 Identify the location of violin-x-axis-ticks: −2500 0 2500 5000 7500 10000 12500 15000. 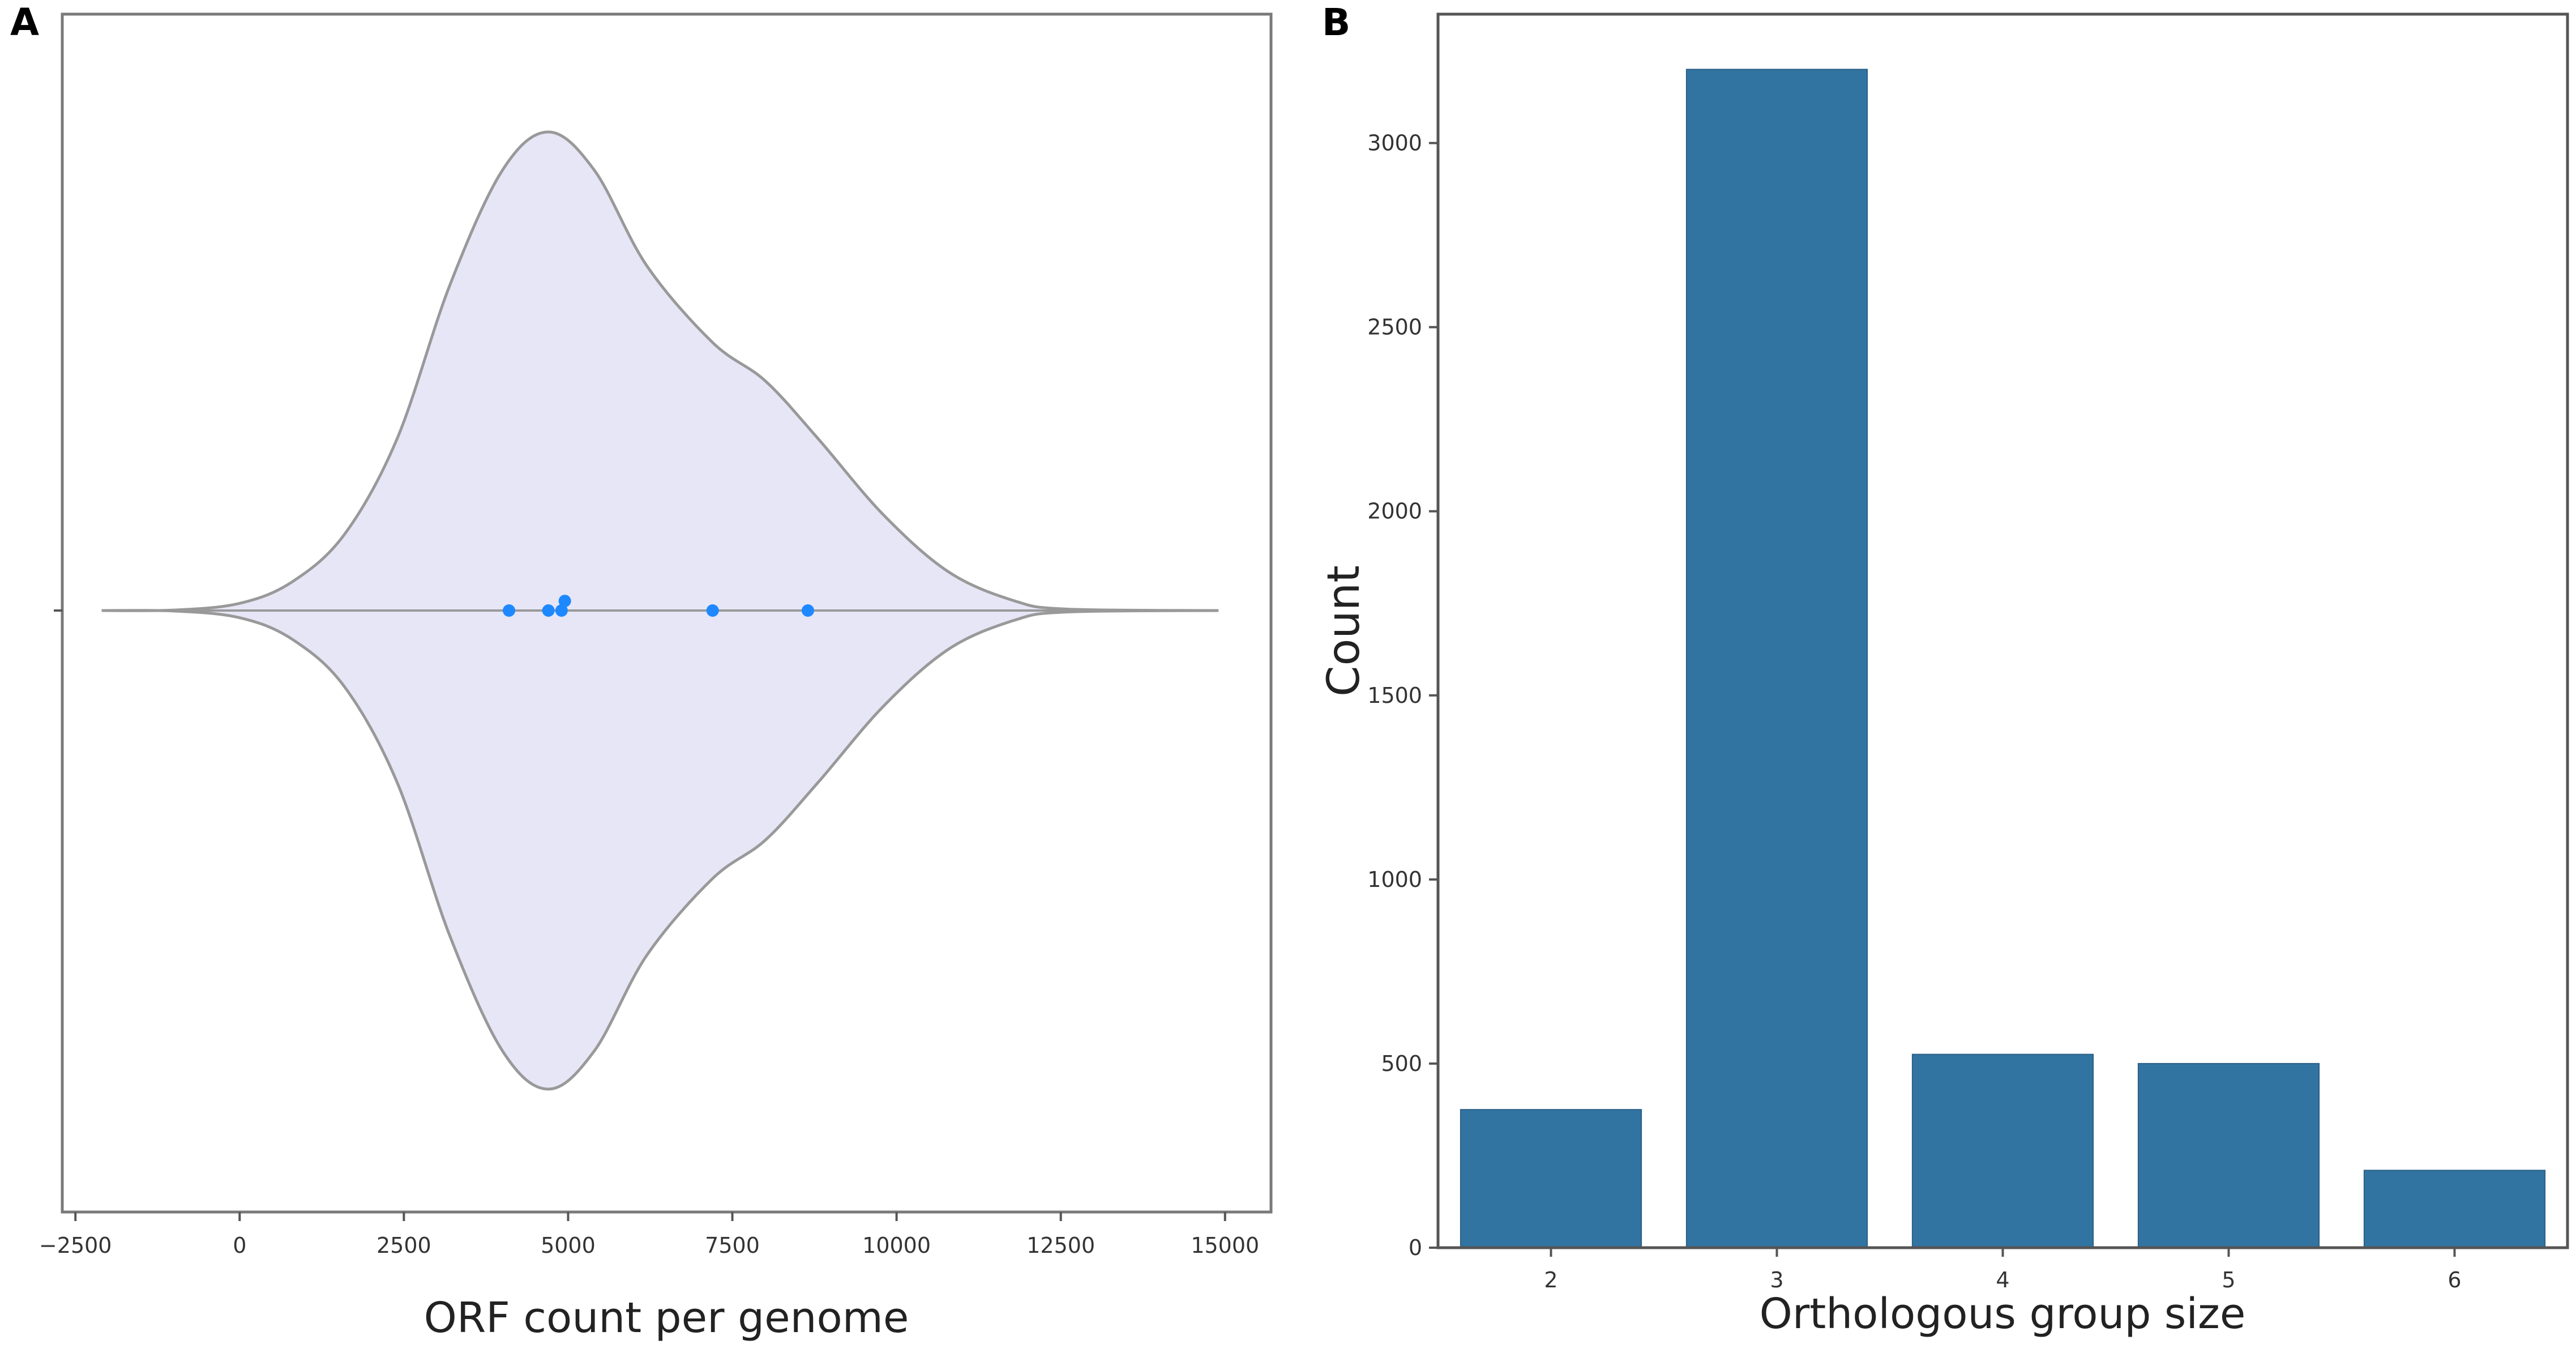
(649, 1235).